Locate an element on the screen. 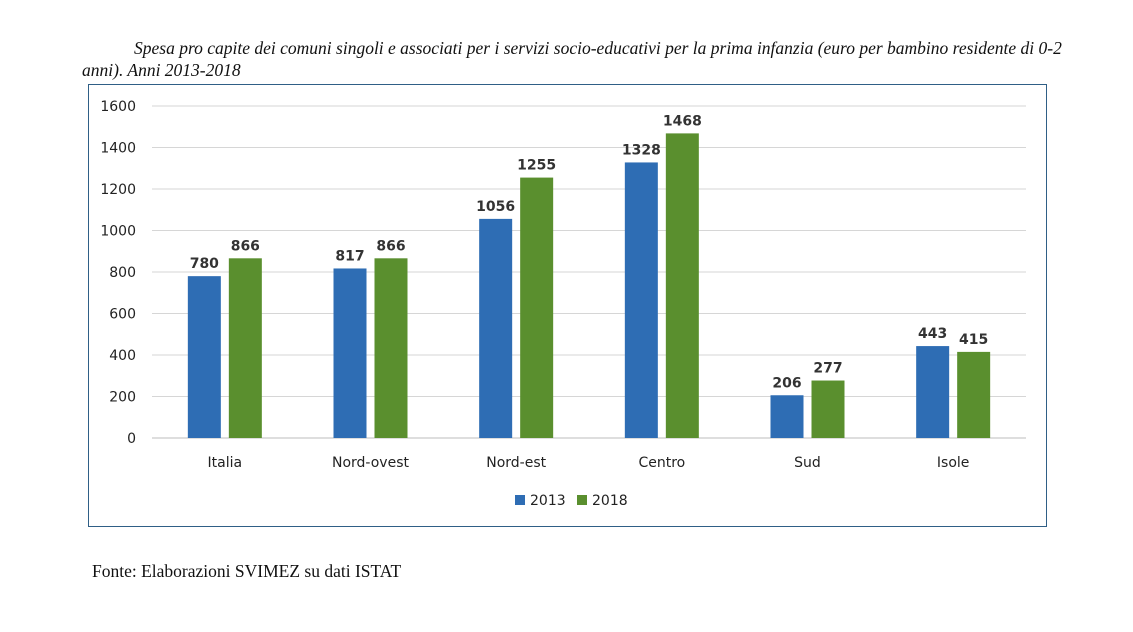 The image size is (1133, 632). bar-2013-italia is located at coordinates (204, 357).